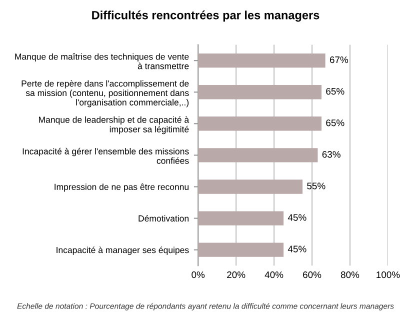 The width and height of the screenshot is (411, 320). I want to click on x-tick-label: 60%, so click(312, 274).